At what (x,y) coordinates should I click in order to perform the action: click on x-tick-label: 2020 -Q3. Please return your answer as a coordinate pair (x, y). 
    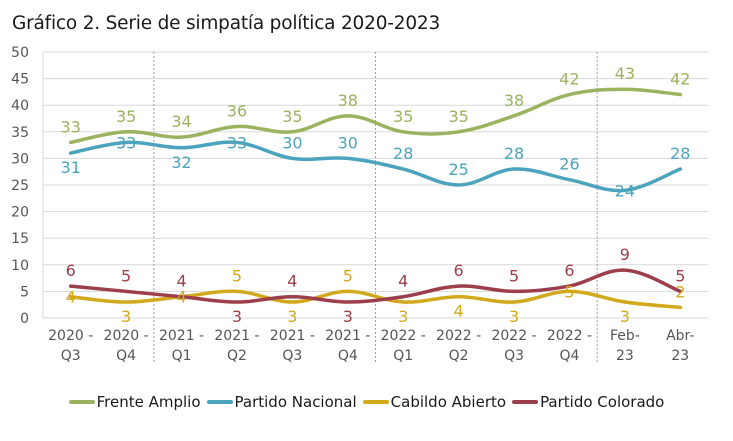
    Looking at the image, I should click on (70, 346).